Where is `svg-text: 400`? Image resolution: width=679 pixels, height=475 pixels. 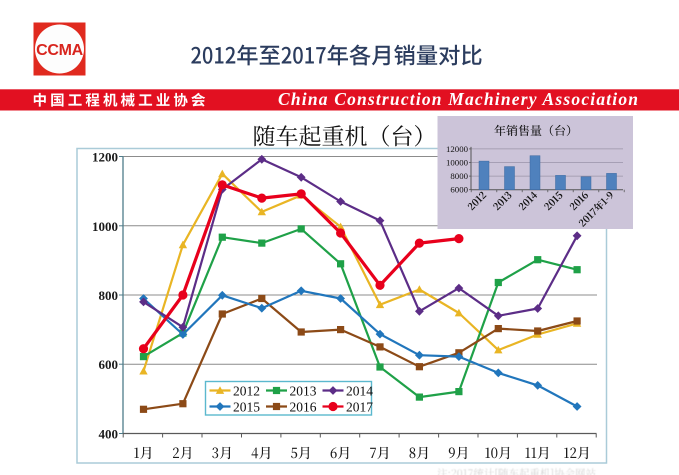
svg-text: 400 is located at coordinates (109, 434).